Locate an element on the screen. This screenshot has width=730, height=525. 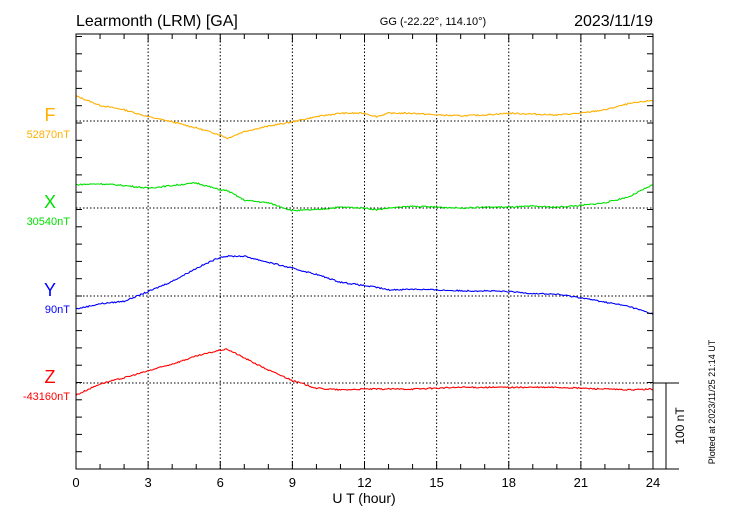
series-baseline-label: 30540nT is located at coordinates (49, 222).